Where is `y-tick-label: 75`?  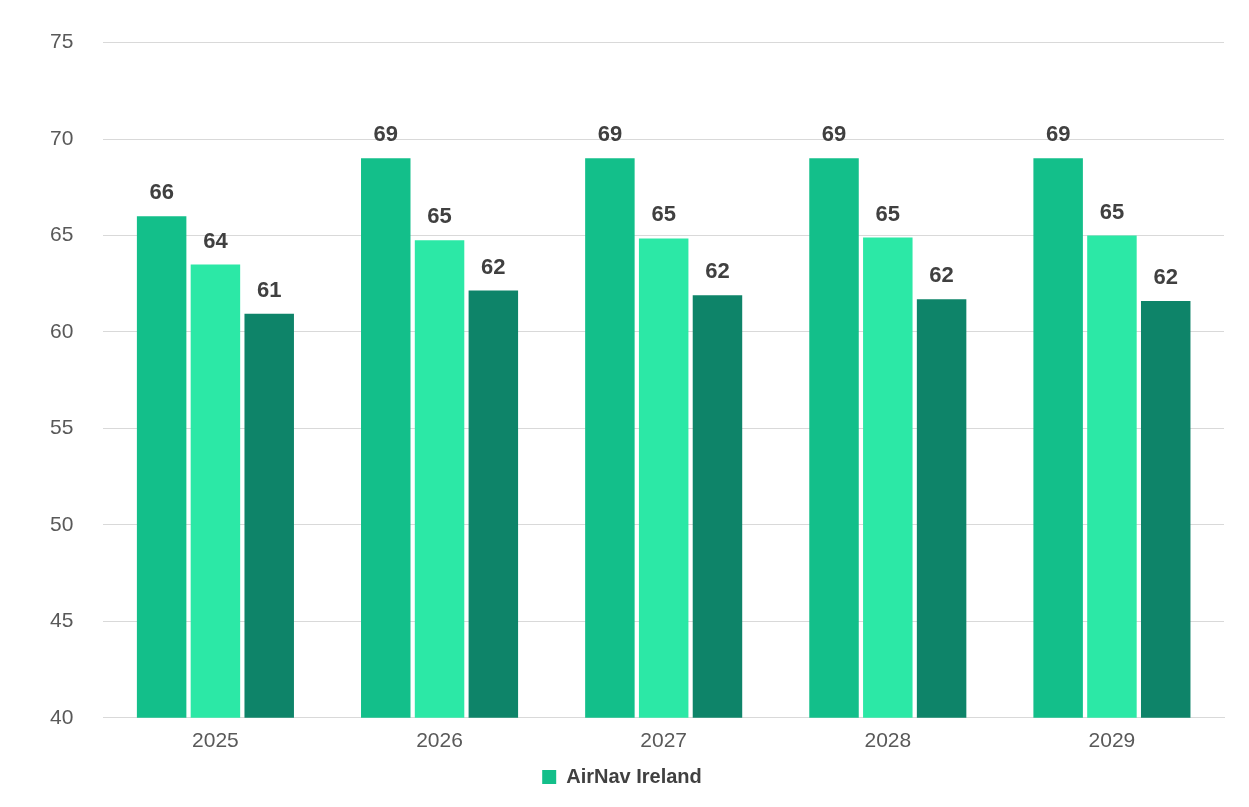
y-tick-label: 75 is located at coordinates (62, 41).